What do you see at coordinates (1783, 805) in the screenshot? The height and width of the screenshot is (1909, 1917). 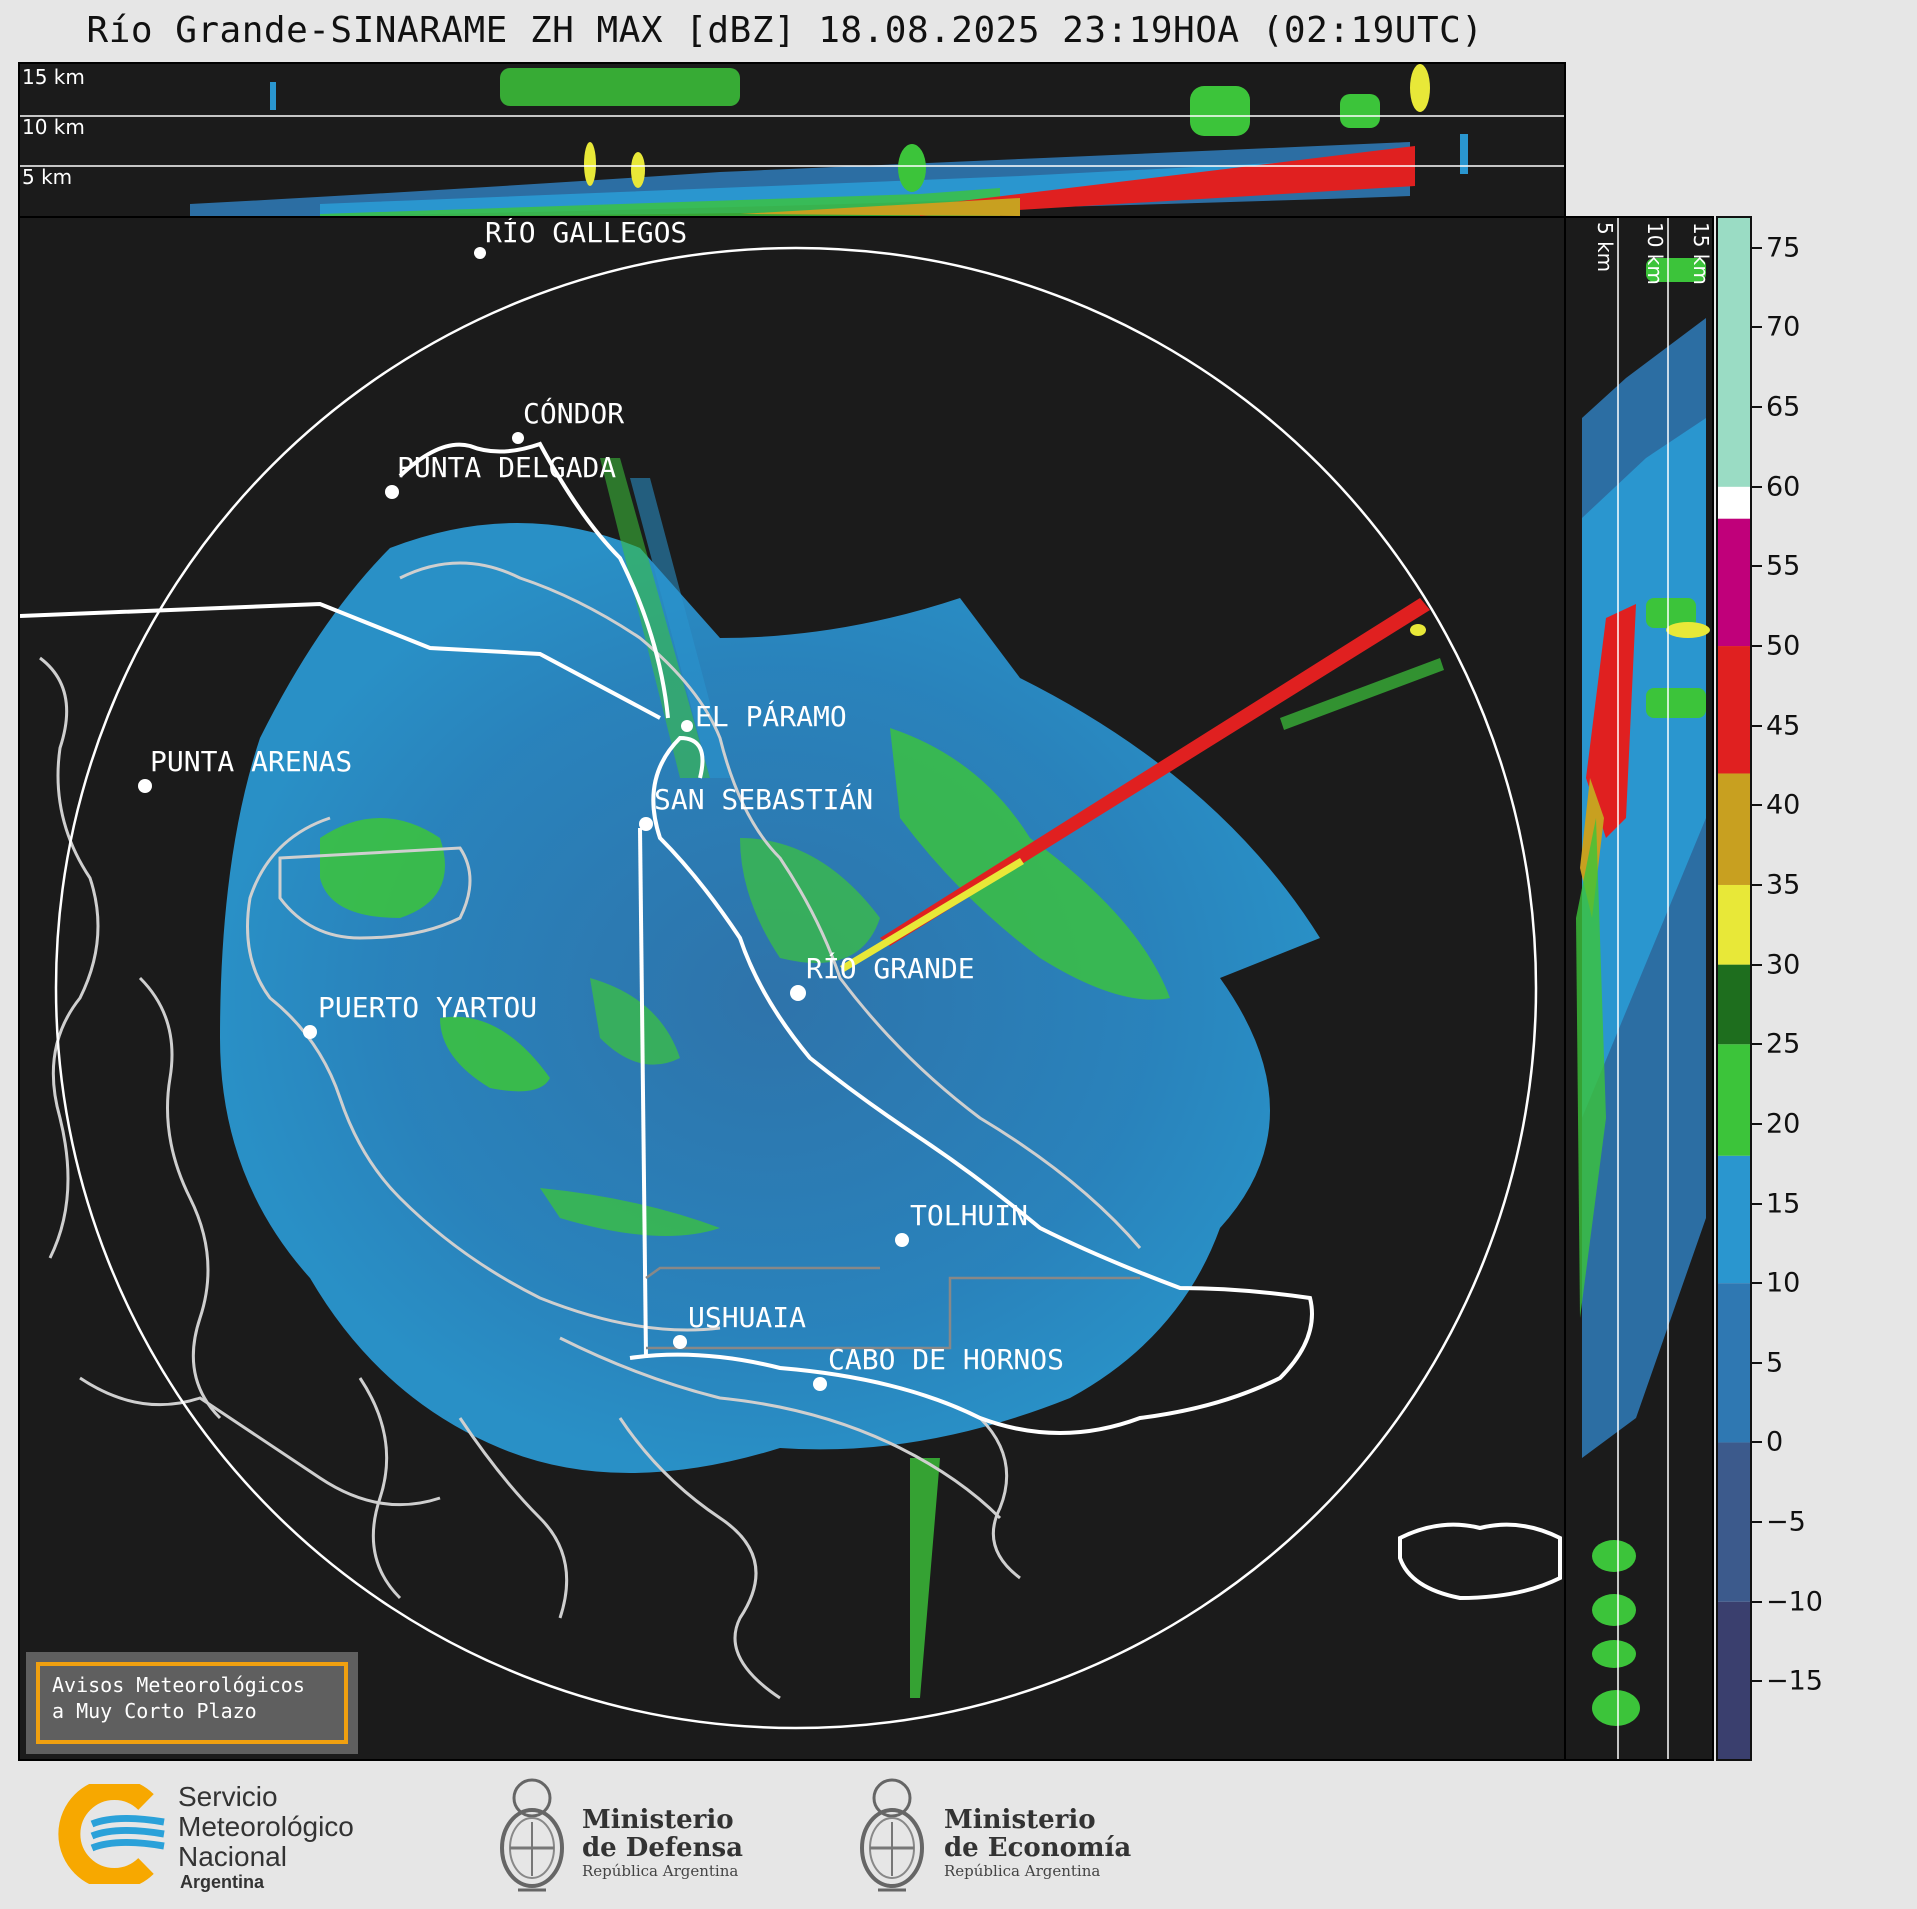 I see `colorbar-tick-label: 40` at bounding box center [1783, 805].